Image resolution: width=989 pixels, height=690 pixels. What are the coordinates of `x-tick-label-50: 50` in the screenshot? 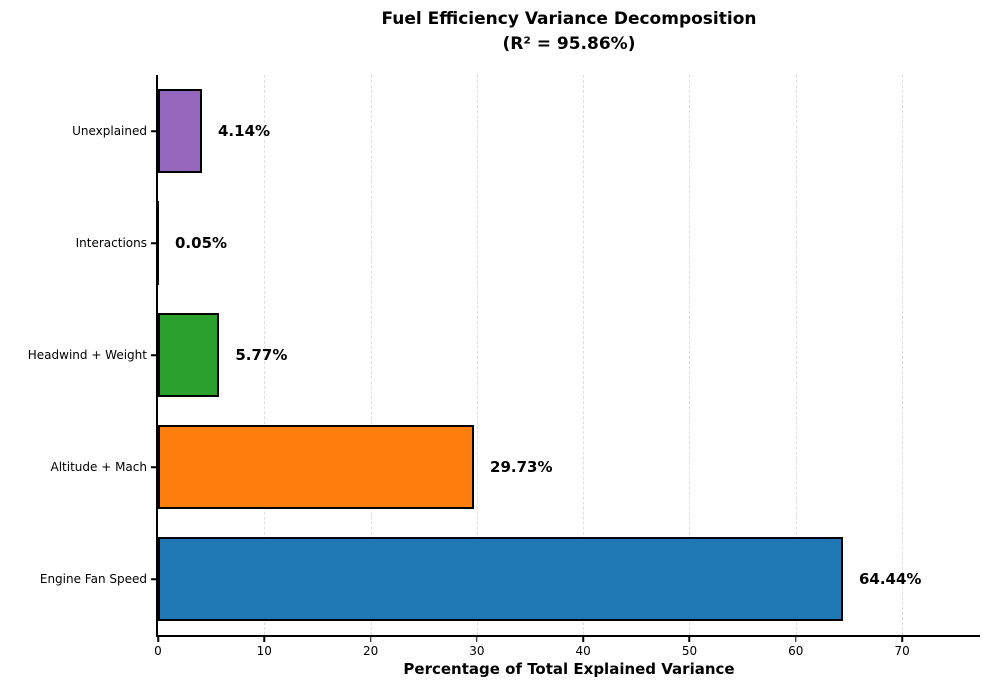 It's located at (689, 651).